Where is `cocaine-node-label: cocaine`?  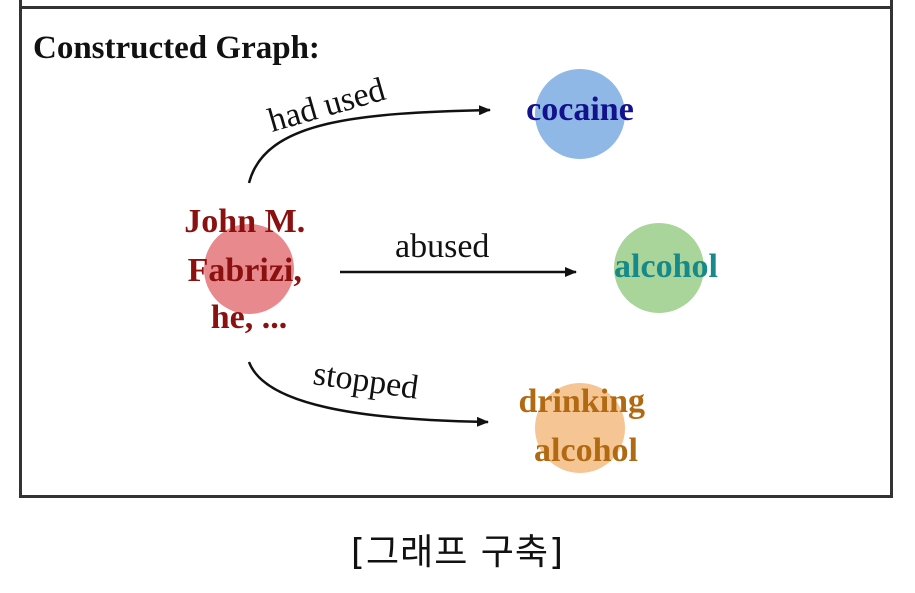
cocaine-node-label: cocaine is located at coordinates (580, 109).